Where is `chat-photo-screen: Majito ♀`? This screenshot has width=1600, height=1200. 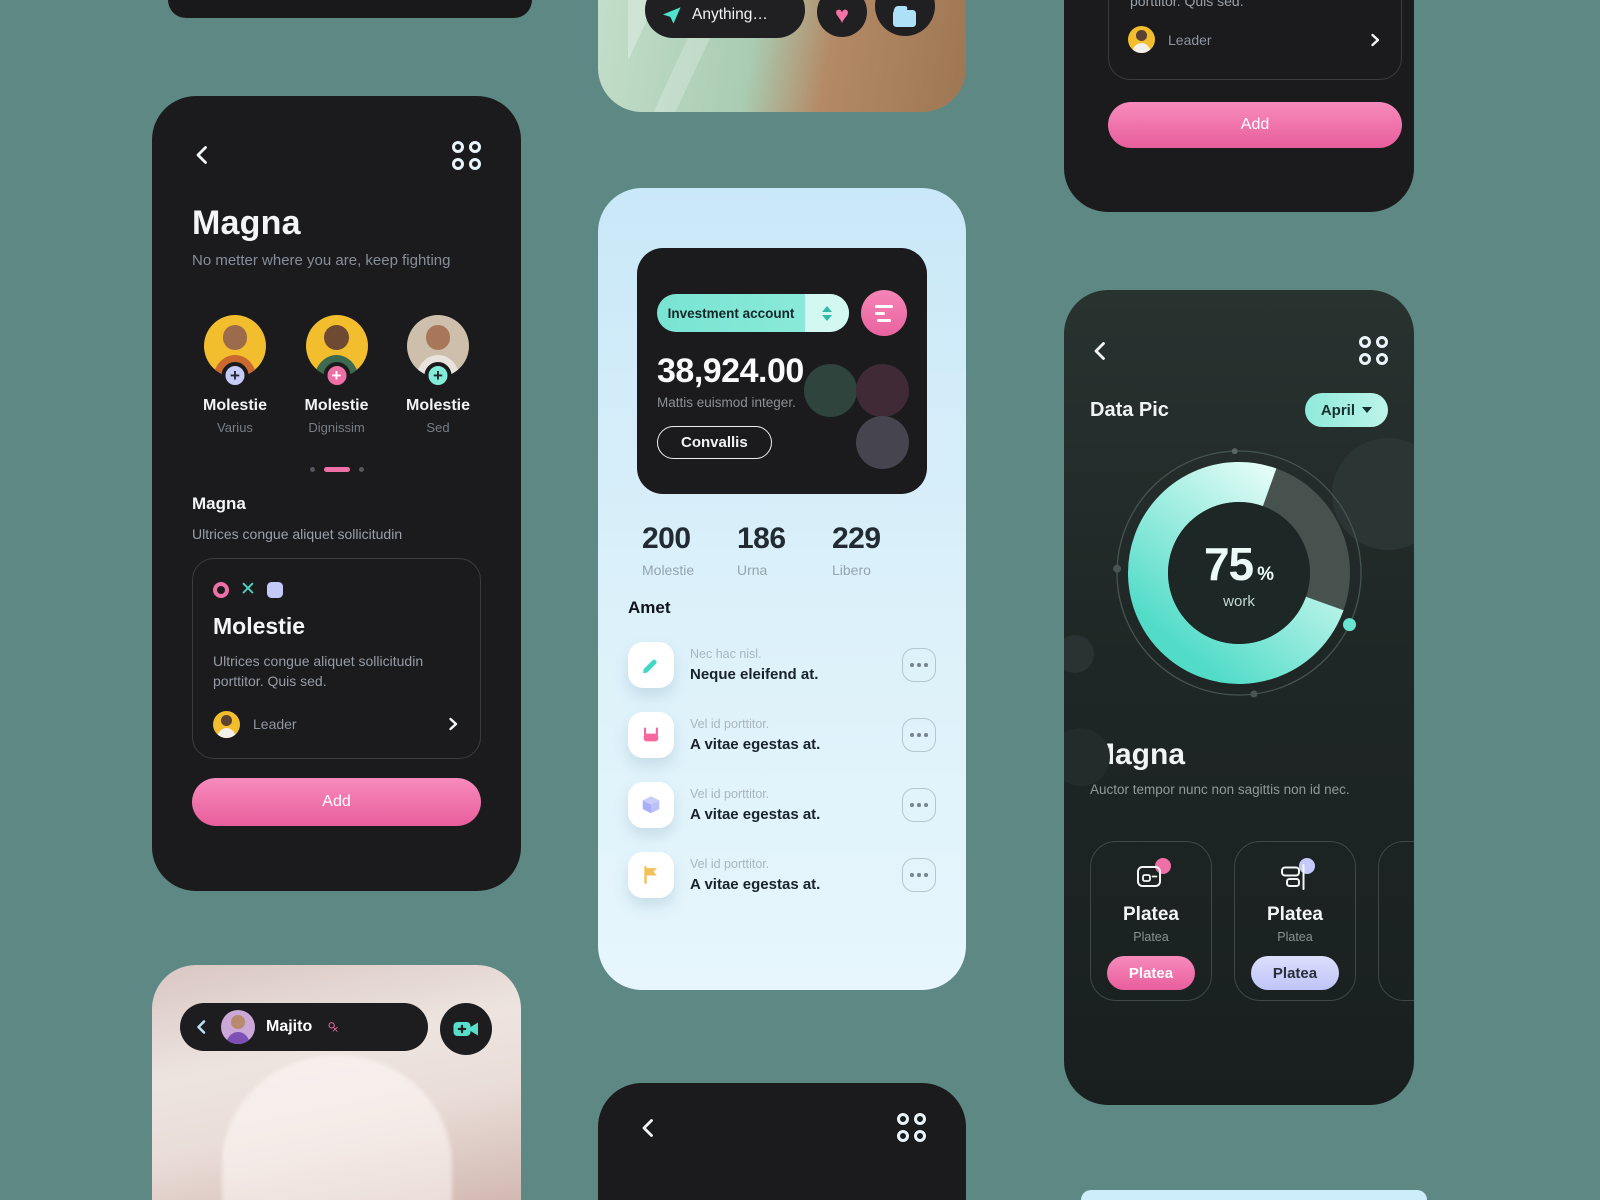 chat-photo-screen: Majito ♀ is located at coordinates (336, 1082).